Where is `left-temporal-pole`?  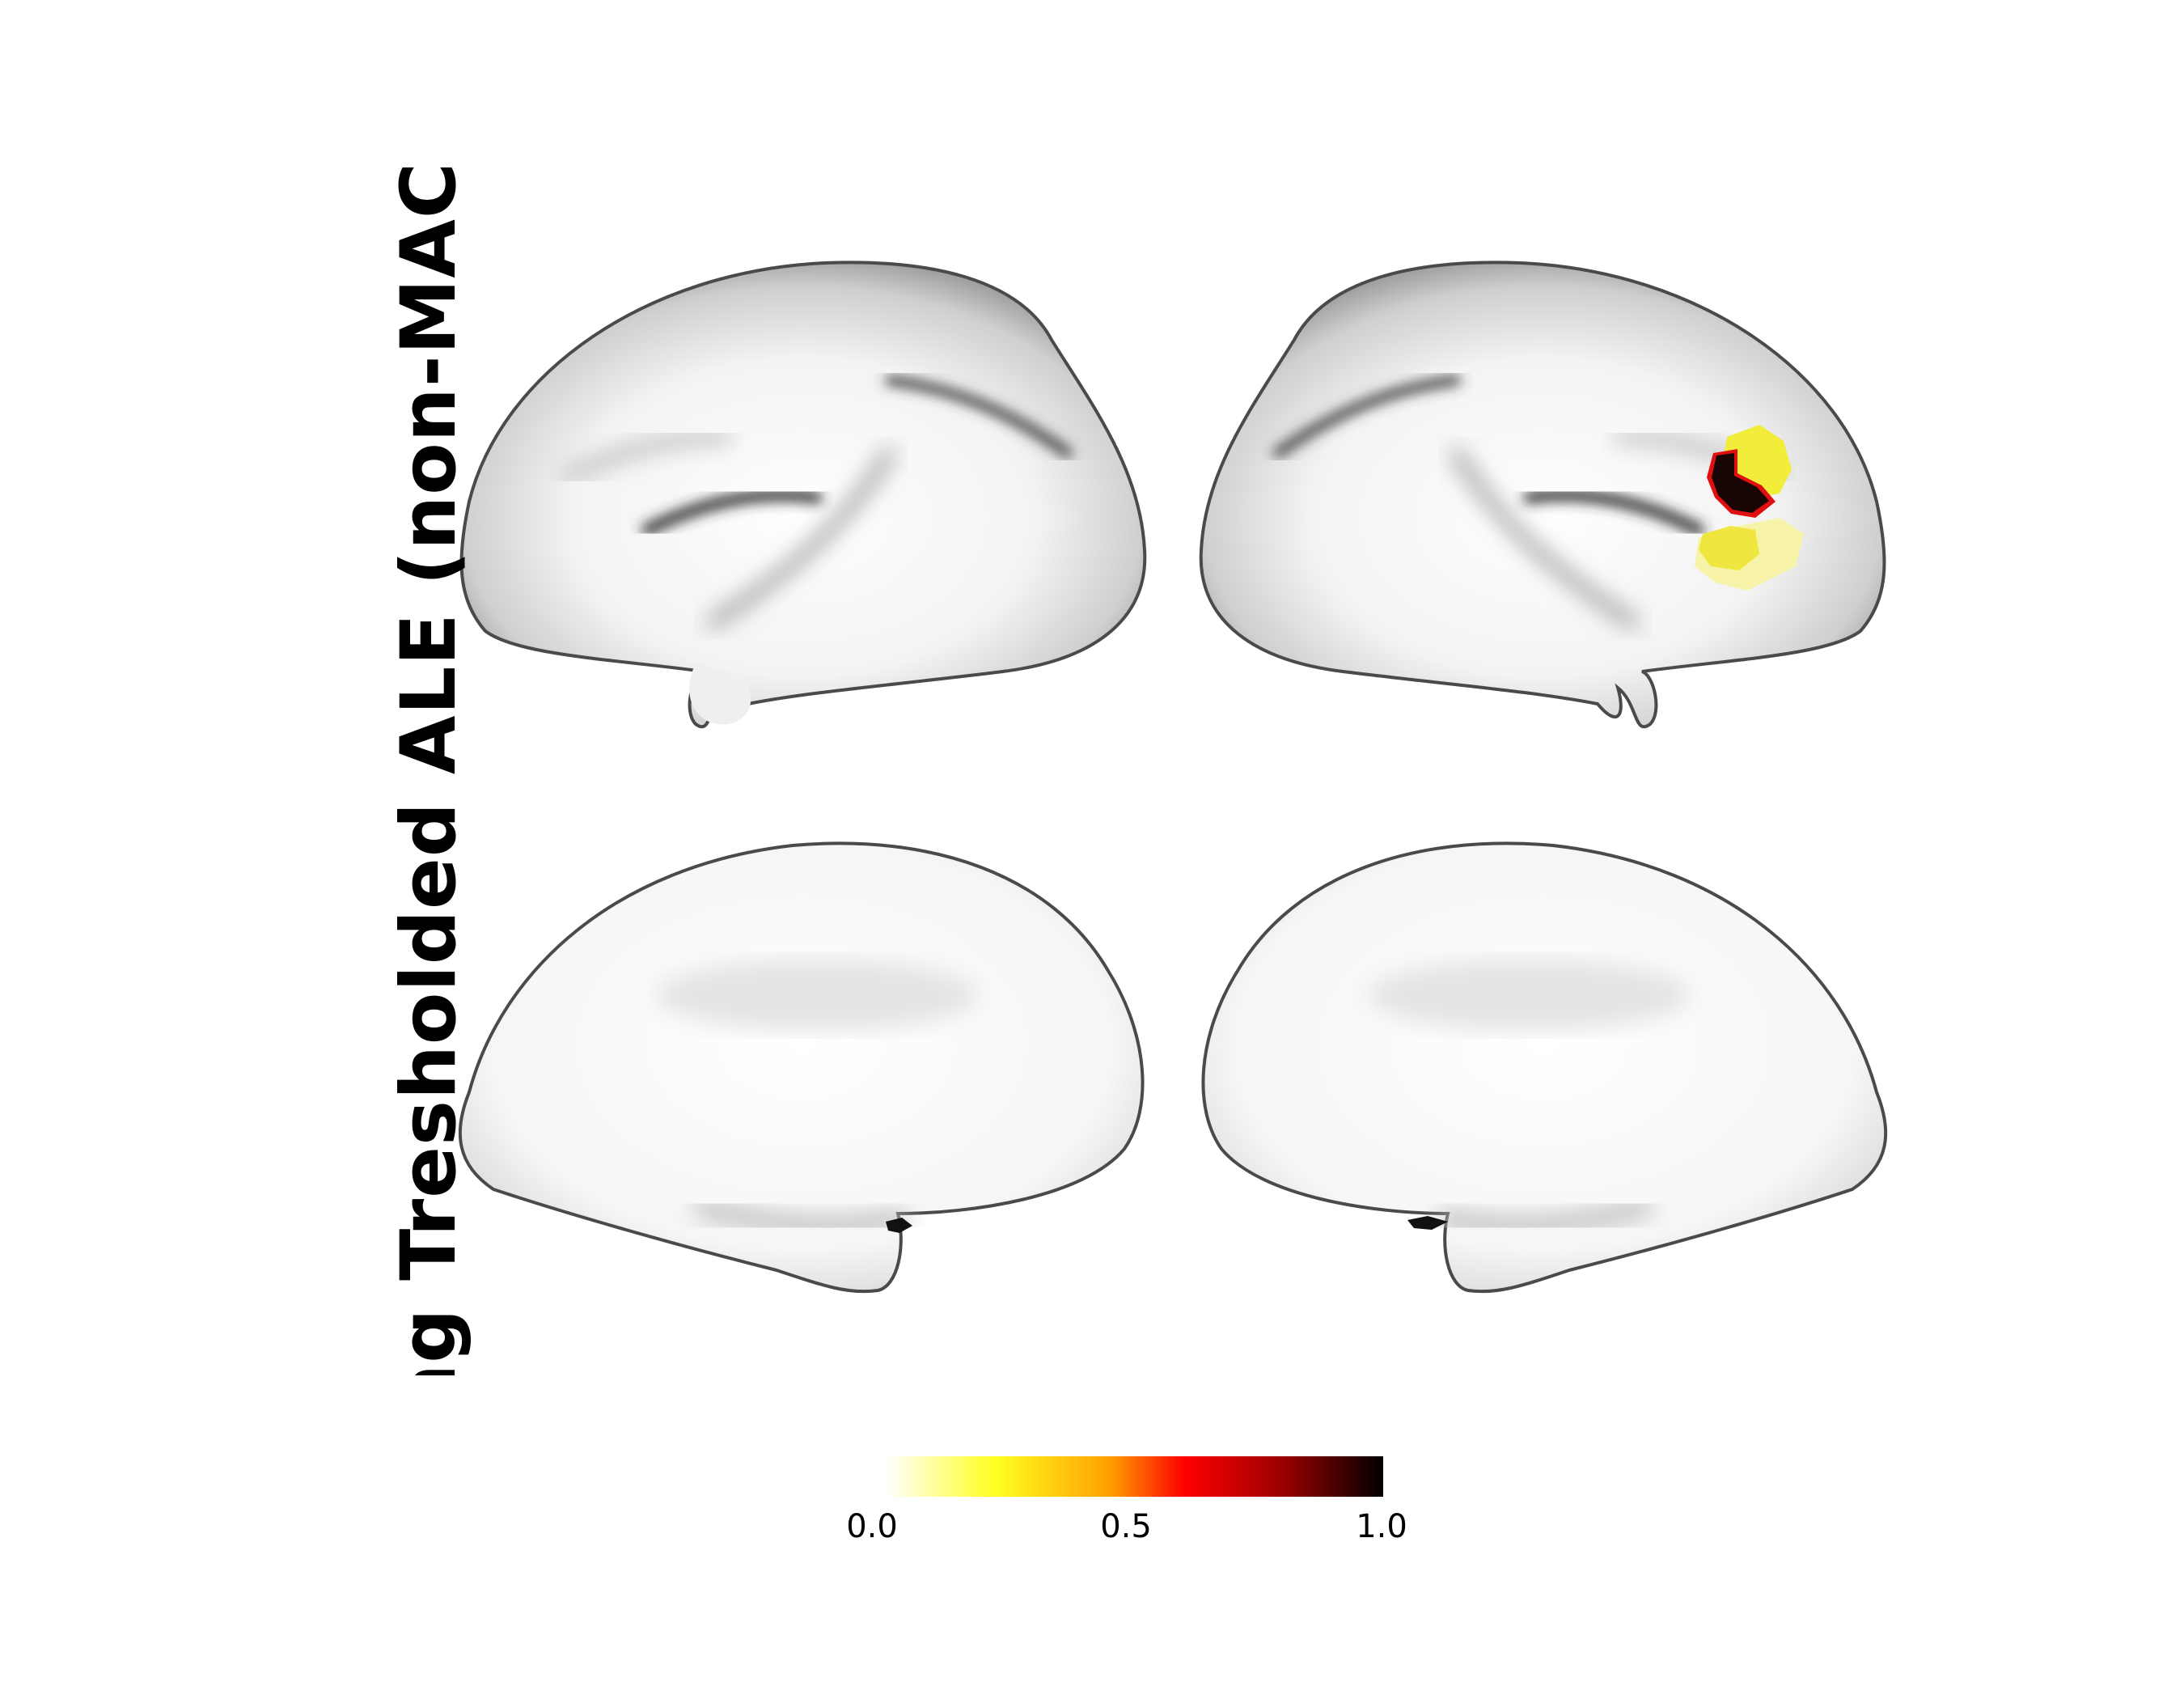
left-temporal-pole is located at coordinates (720, 694).